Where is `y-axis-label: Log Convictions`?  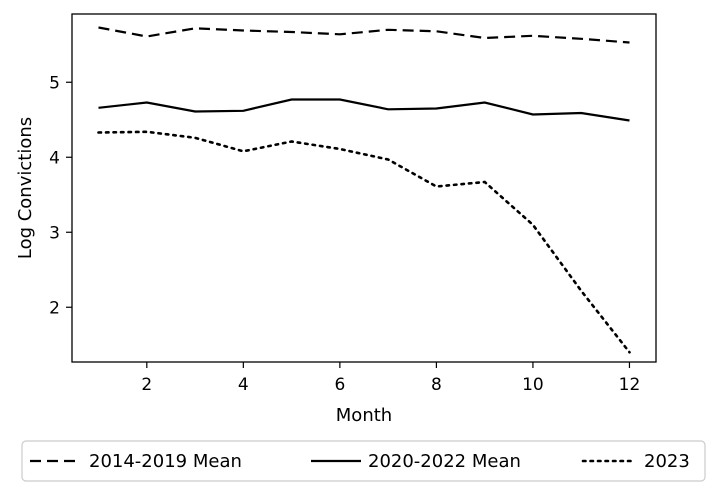
y-axis-label: Log Convictions is located at coordinates (25, 188).